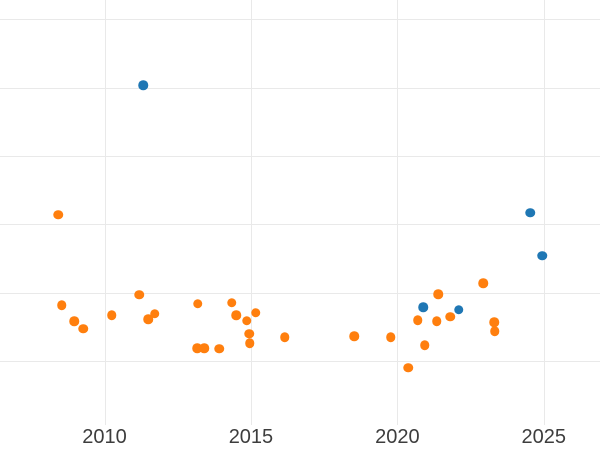  What do you see at coordinates (104, 437) in the screenshot?
I see `x-tick-label: 2010` at bounding box center [104, 437].